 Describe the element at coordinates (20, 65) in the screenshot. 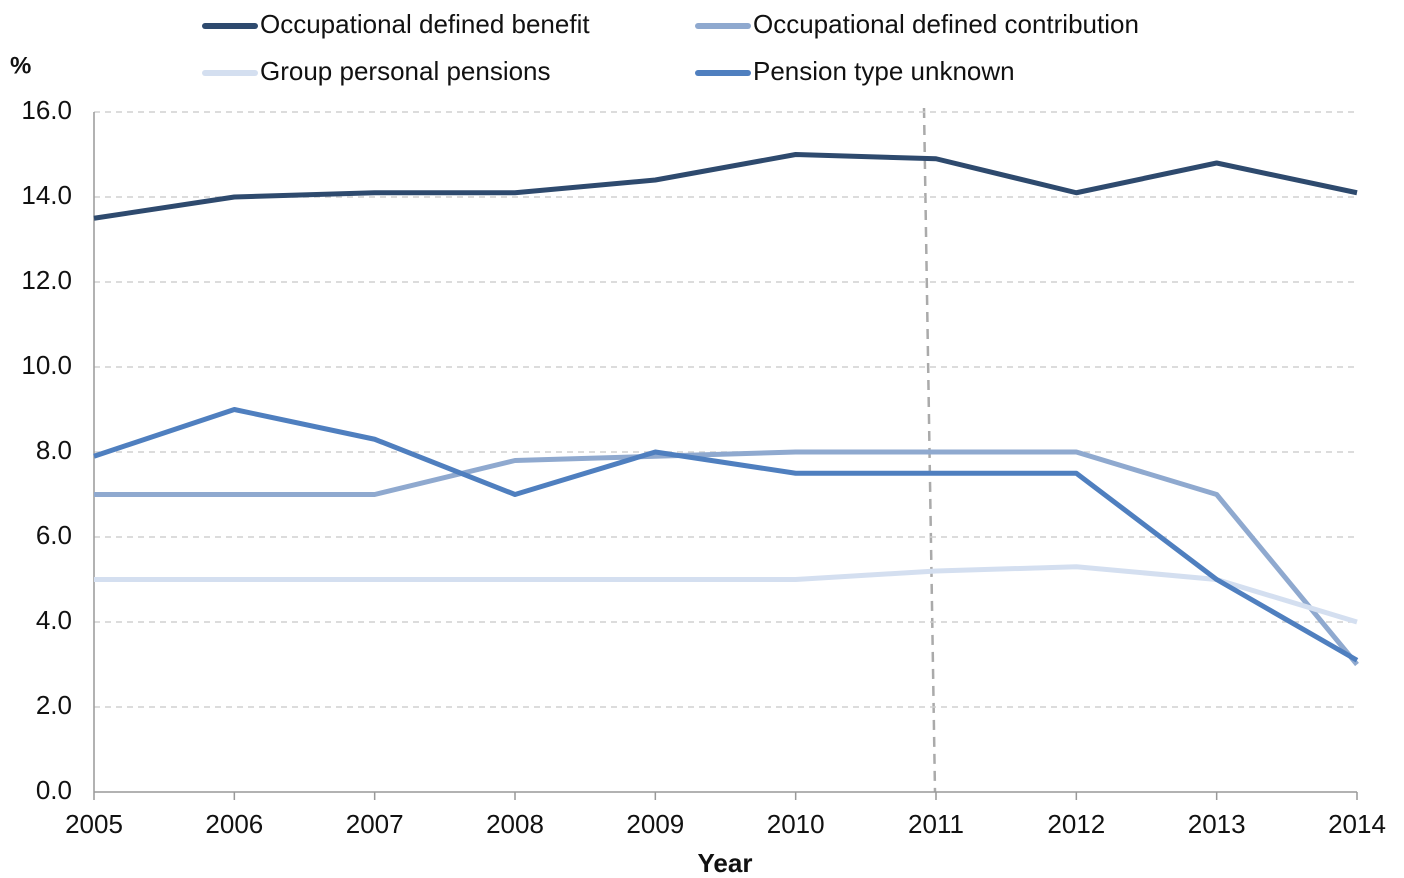

I see `y-axis-label: %` at that location.